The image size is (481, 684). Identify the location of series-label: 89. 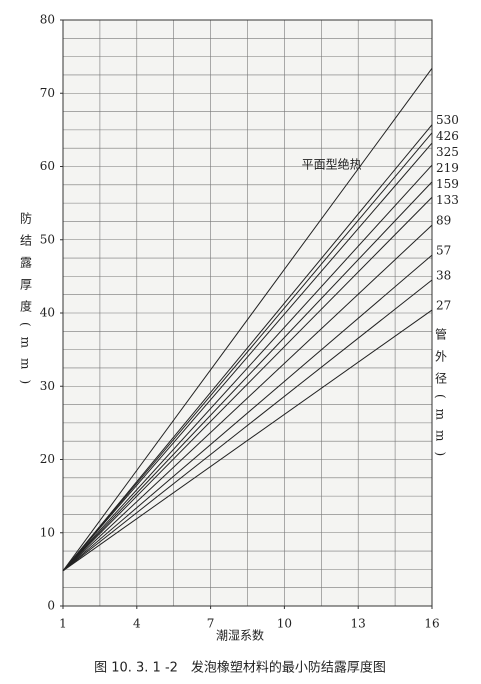
(443, 221).